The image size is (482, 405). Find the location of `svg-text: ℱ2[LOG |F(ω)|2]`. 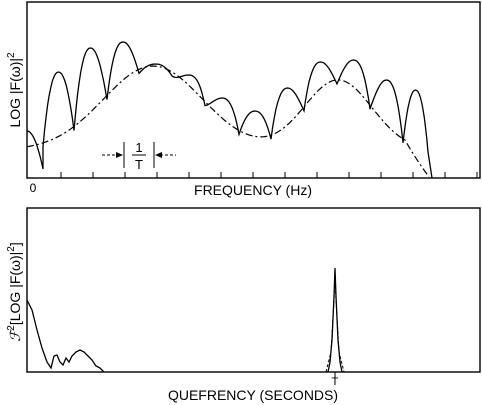

svg-text: ℱ2[LOG |F(ω)|2] is located at coordinates (14, 291).